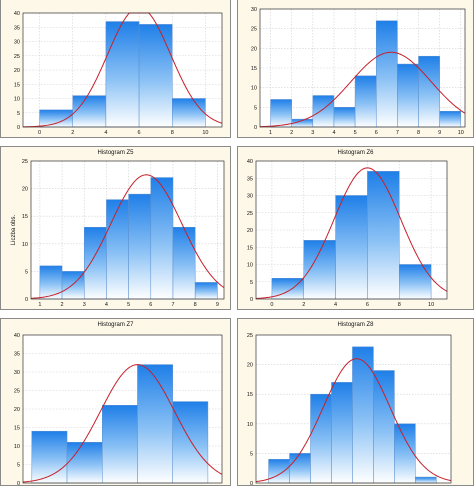 This screenshot has width=474, height=487. I want to click on histogram-z5: 0 5 10 15 20 25 1 2 3 4 5 6 7 8 9, so click(123, 233).